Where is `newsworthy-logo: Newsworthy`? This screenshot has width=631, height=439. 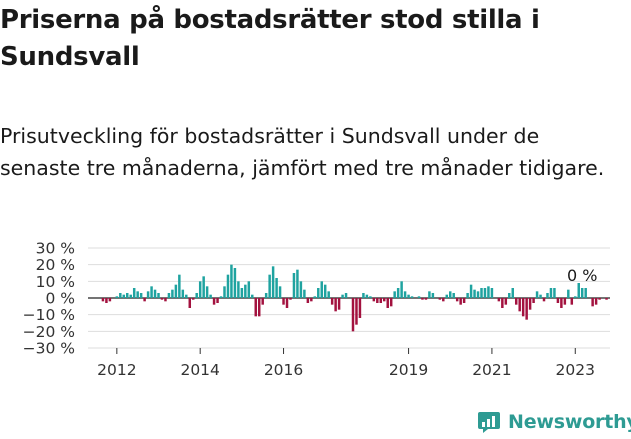
newsworthy-logo: Newsworthy is located at coordinates (553, 422).